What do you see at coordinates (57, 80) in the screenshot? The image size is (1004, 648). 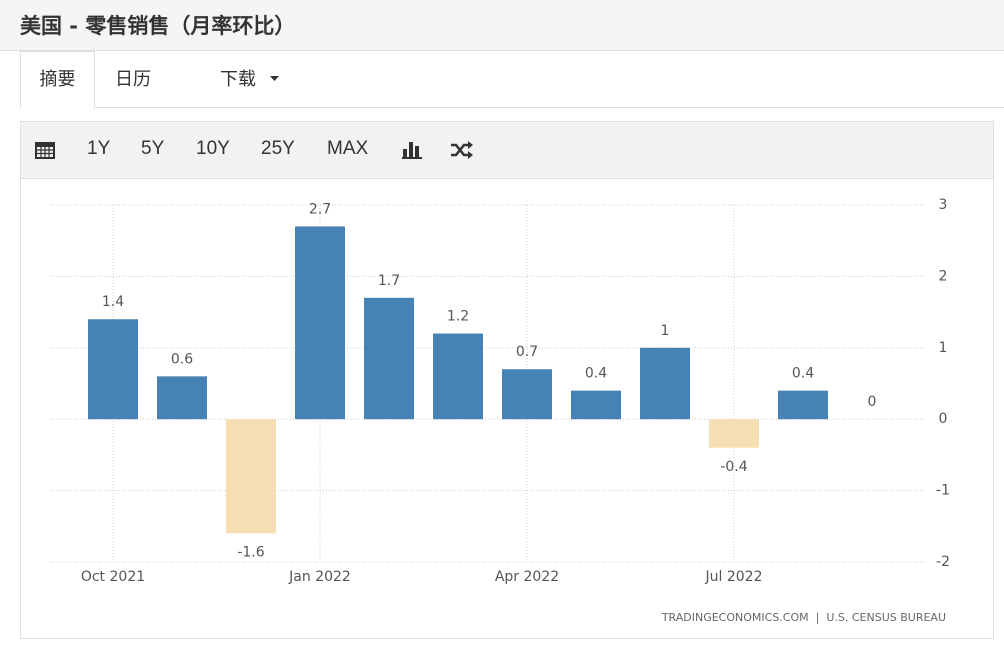 I see `tab: 摘要` at bounding box center [57, 80].